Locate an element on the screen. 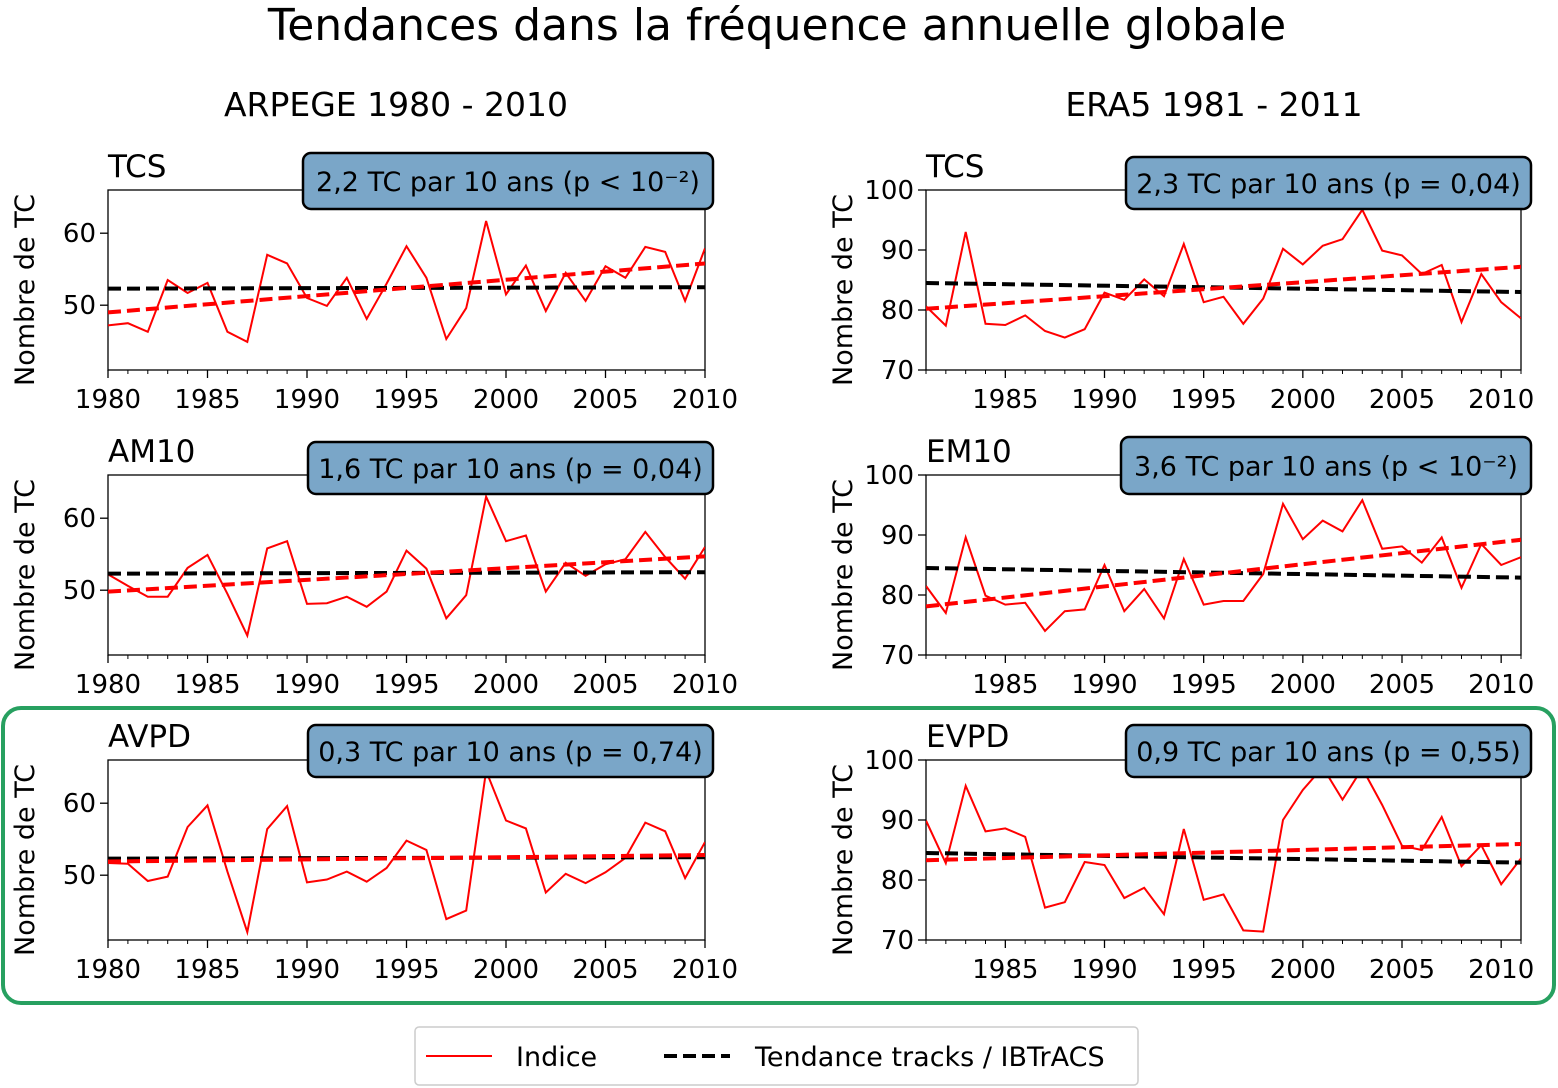  trend-annotation-text: 1,6 TC par 10 ans (p = 0,04) is located at coordinates (510, 469).